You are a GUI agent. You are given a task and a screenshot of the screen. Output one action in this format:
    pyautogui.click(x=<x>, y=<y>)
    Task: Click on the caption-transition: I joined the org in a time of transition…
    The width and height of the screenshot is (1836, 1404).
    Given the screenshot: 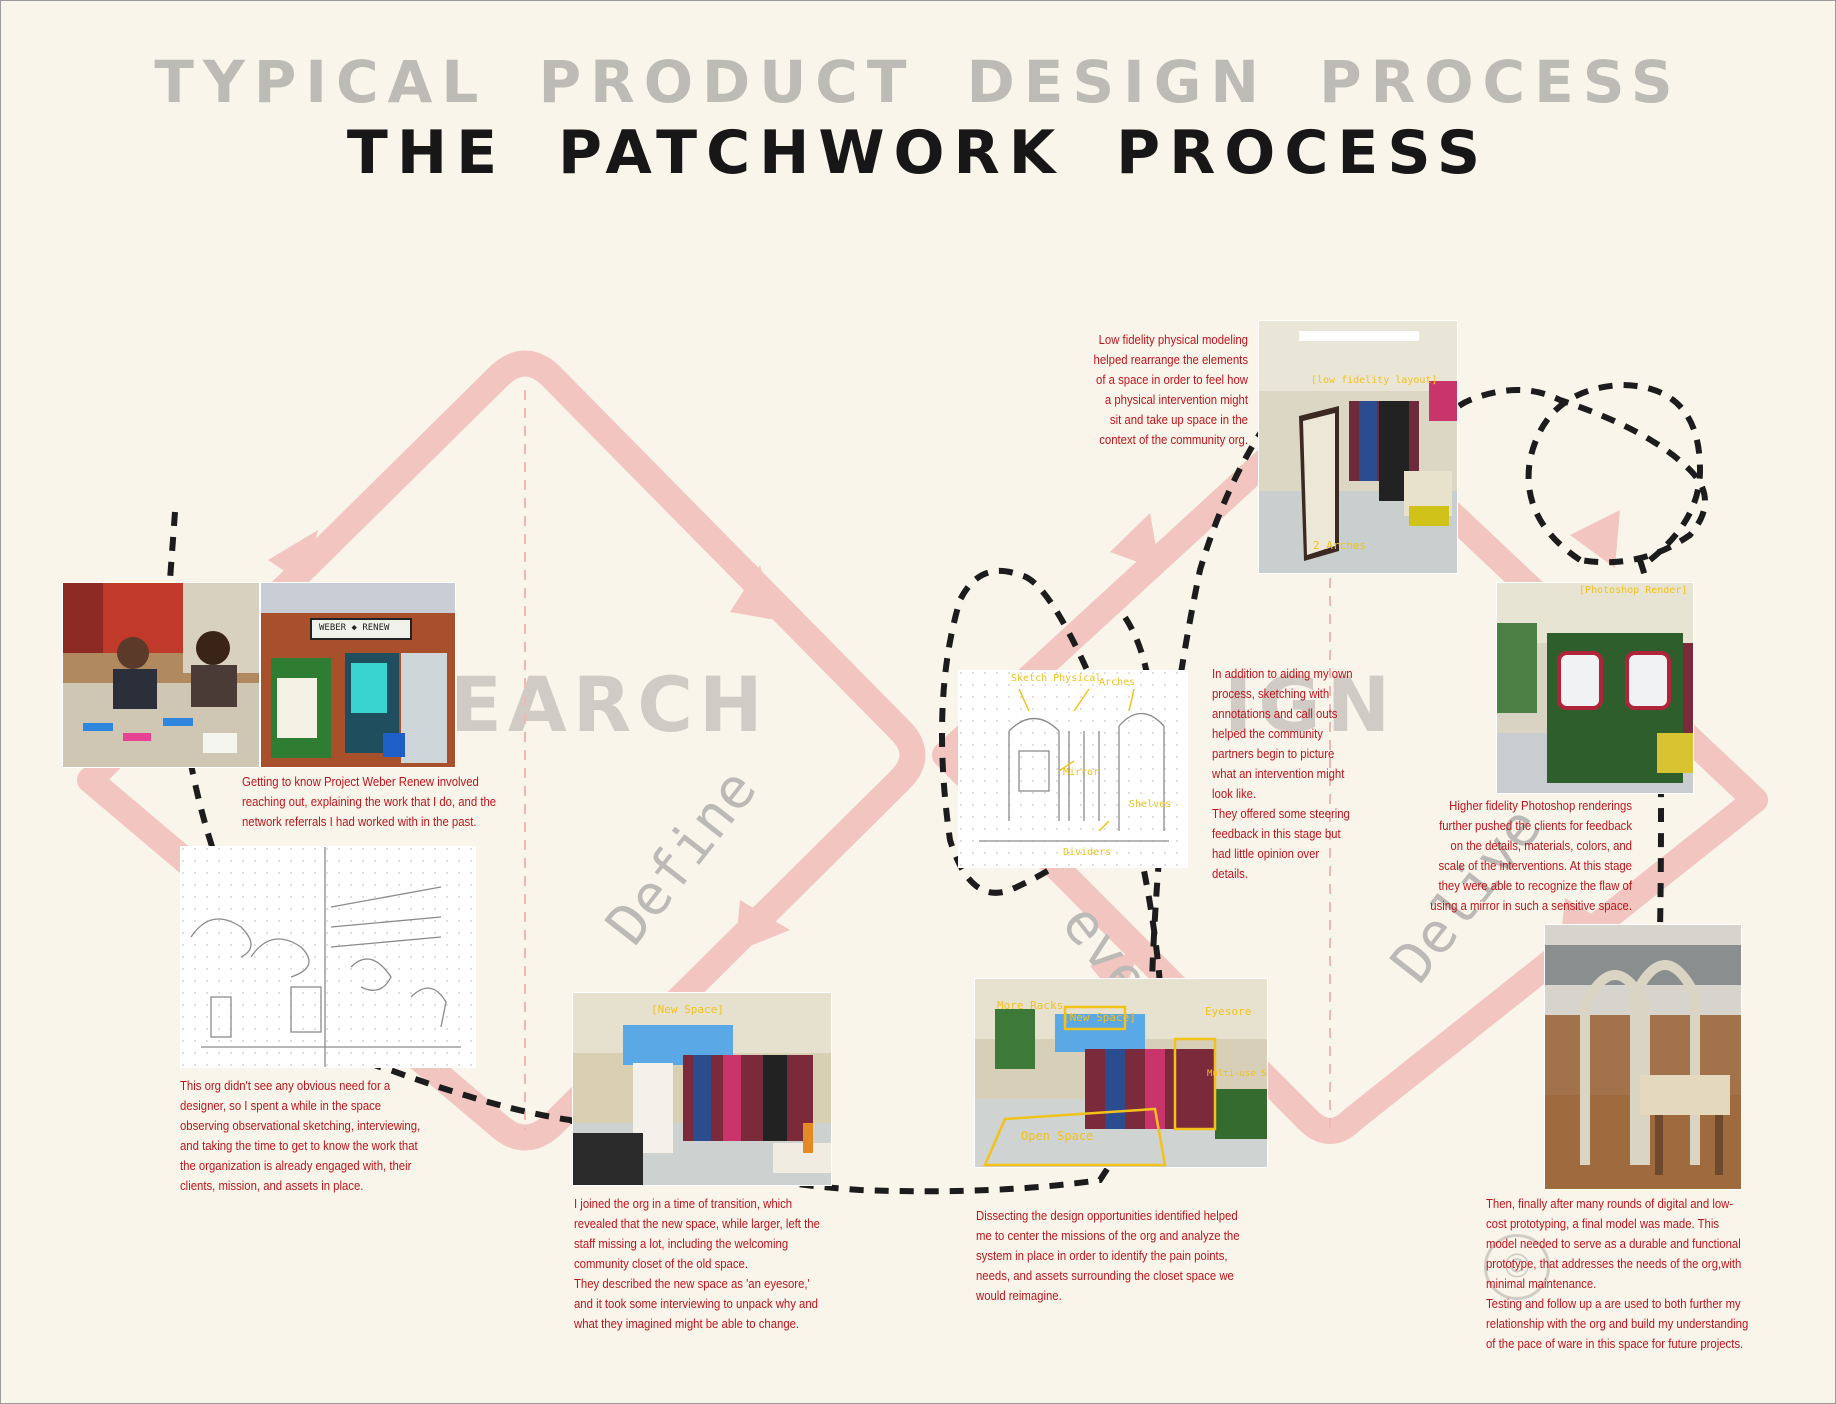 What is the action you would take?
    pyautogui.click(x=697, y=1263)
    